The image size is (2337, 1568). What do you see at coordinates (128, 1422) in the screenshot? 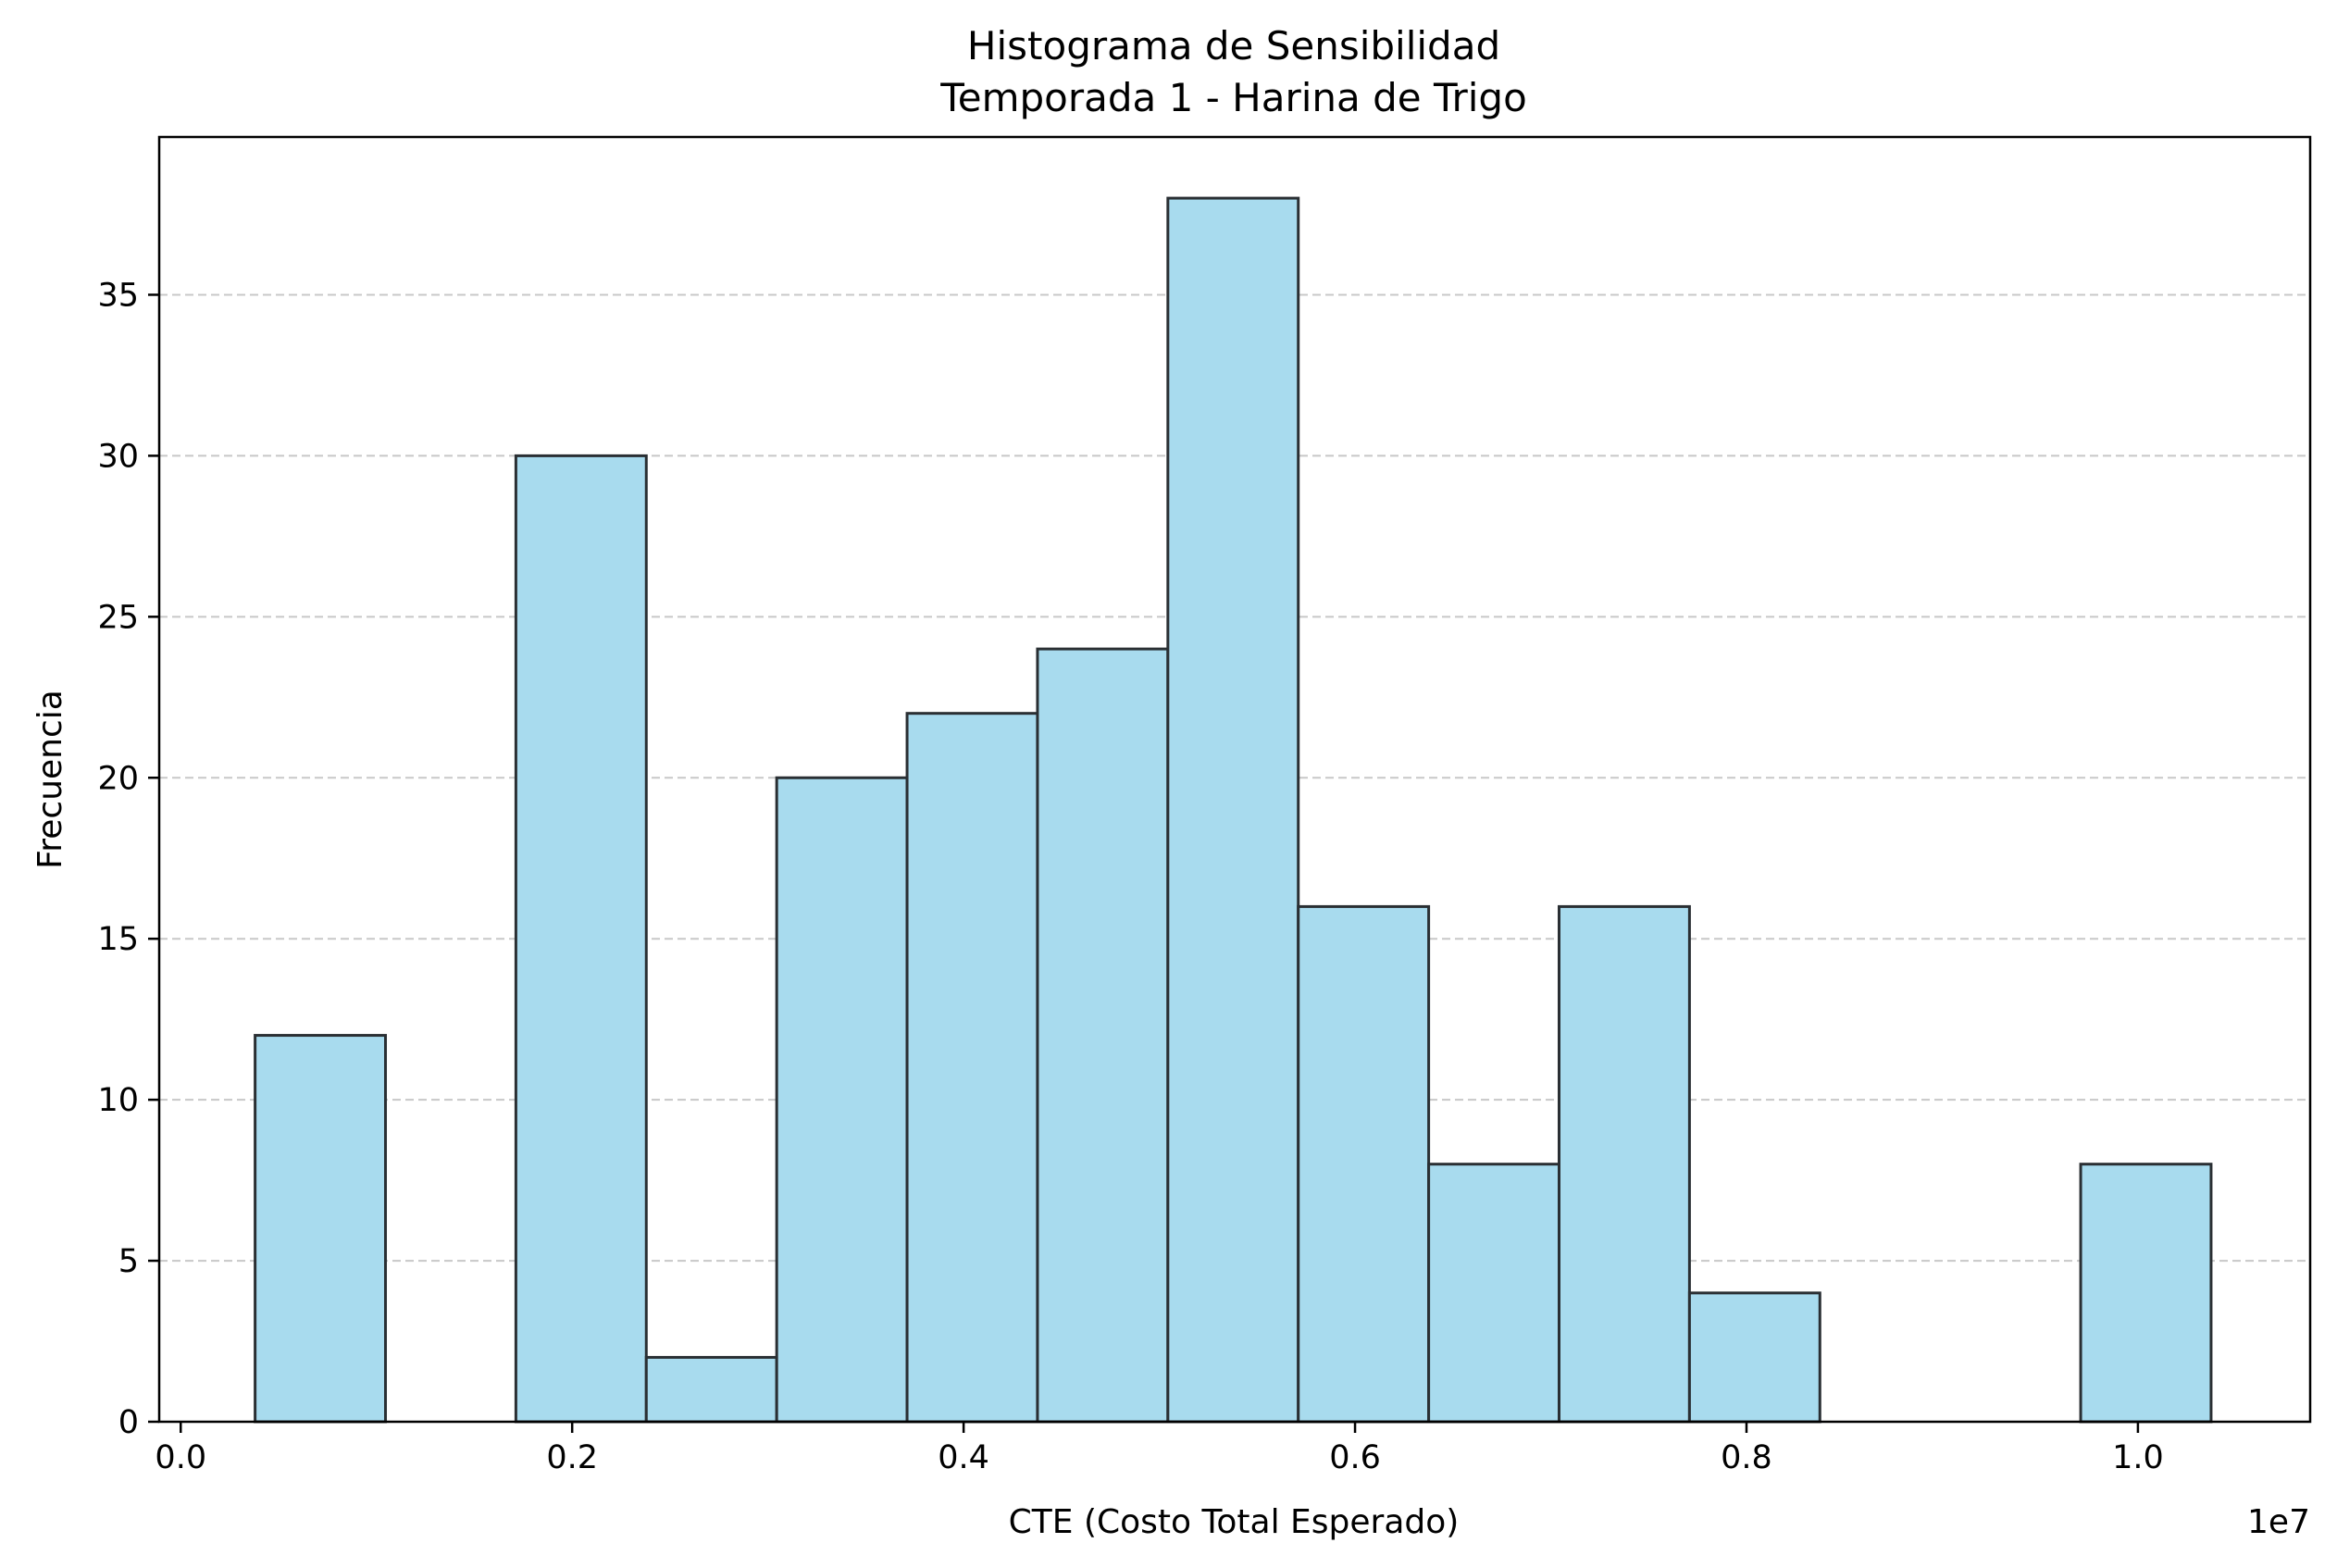
I see `y-tick-label: 0` at bounding box center [128, 1422].